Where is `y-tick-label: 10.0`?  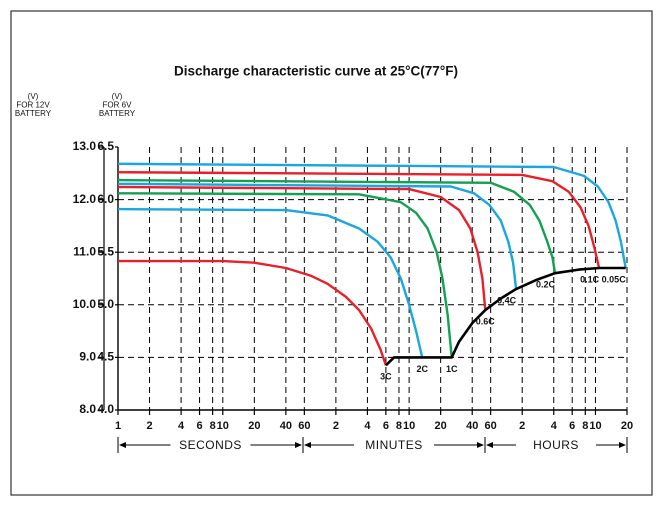
y-tick-label: 10.0 is located at coordinates (85, 304).